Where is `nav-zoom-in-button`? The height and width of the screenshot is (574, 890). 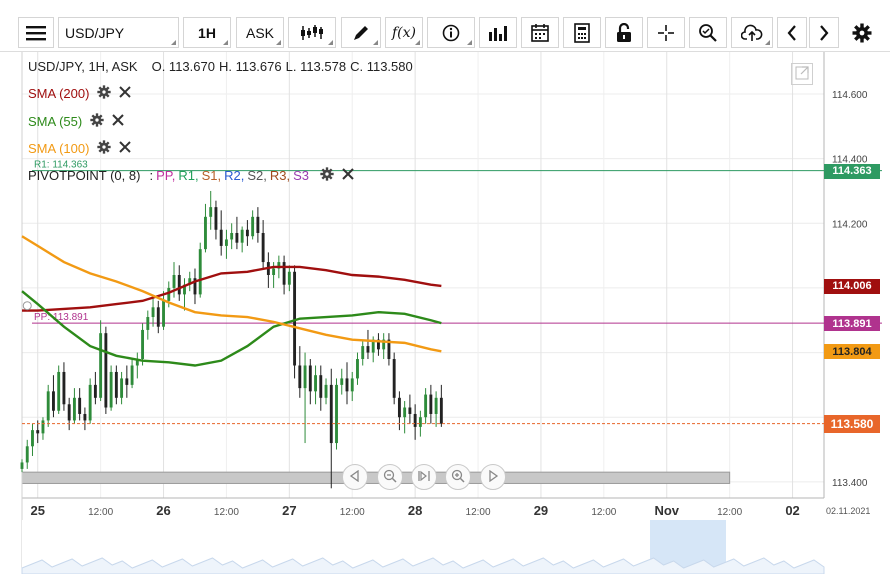
nav-zoom-in-button is located at coordinates (458, 477).